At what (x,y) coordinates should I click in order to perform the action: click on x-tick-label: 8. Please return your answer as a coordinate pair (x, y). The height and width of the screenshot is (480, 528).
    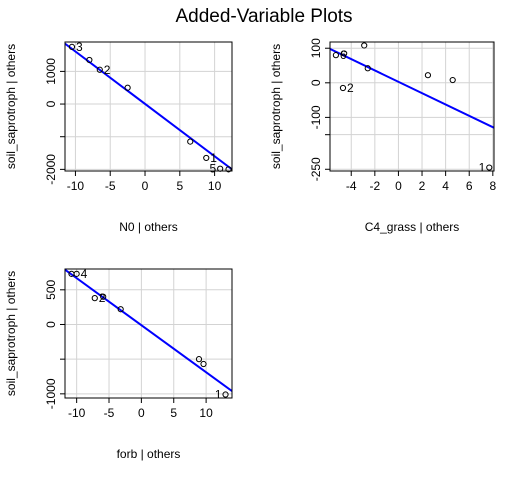
    Looking at the image, I should click on (492, 186).